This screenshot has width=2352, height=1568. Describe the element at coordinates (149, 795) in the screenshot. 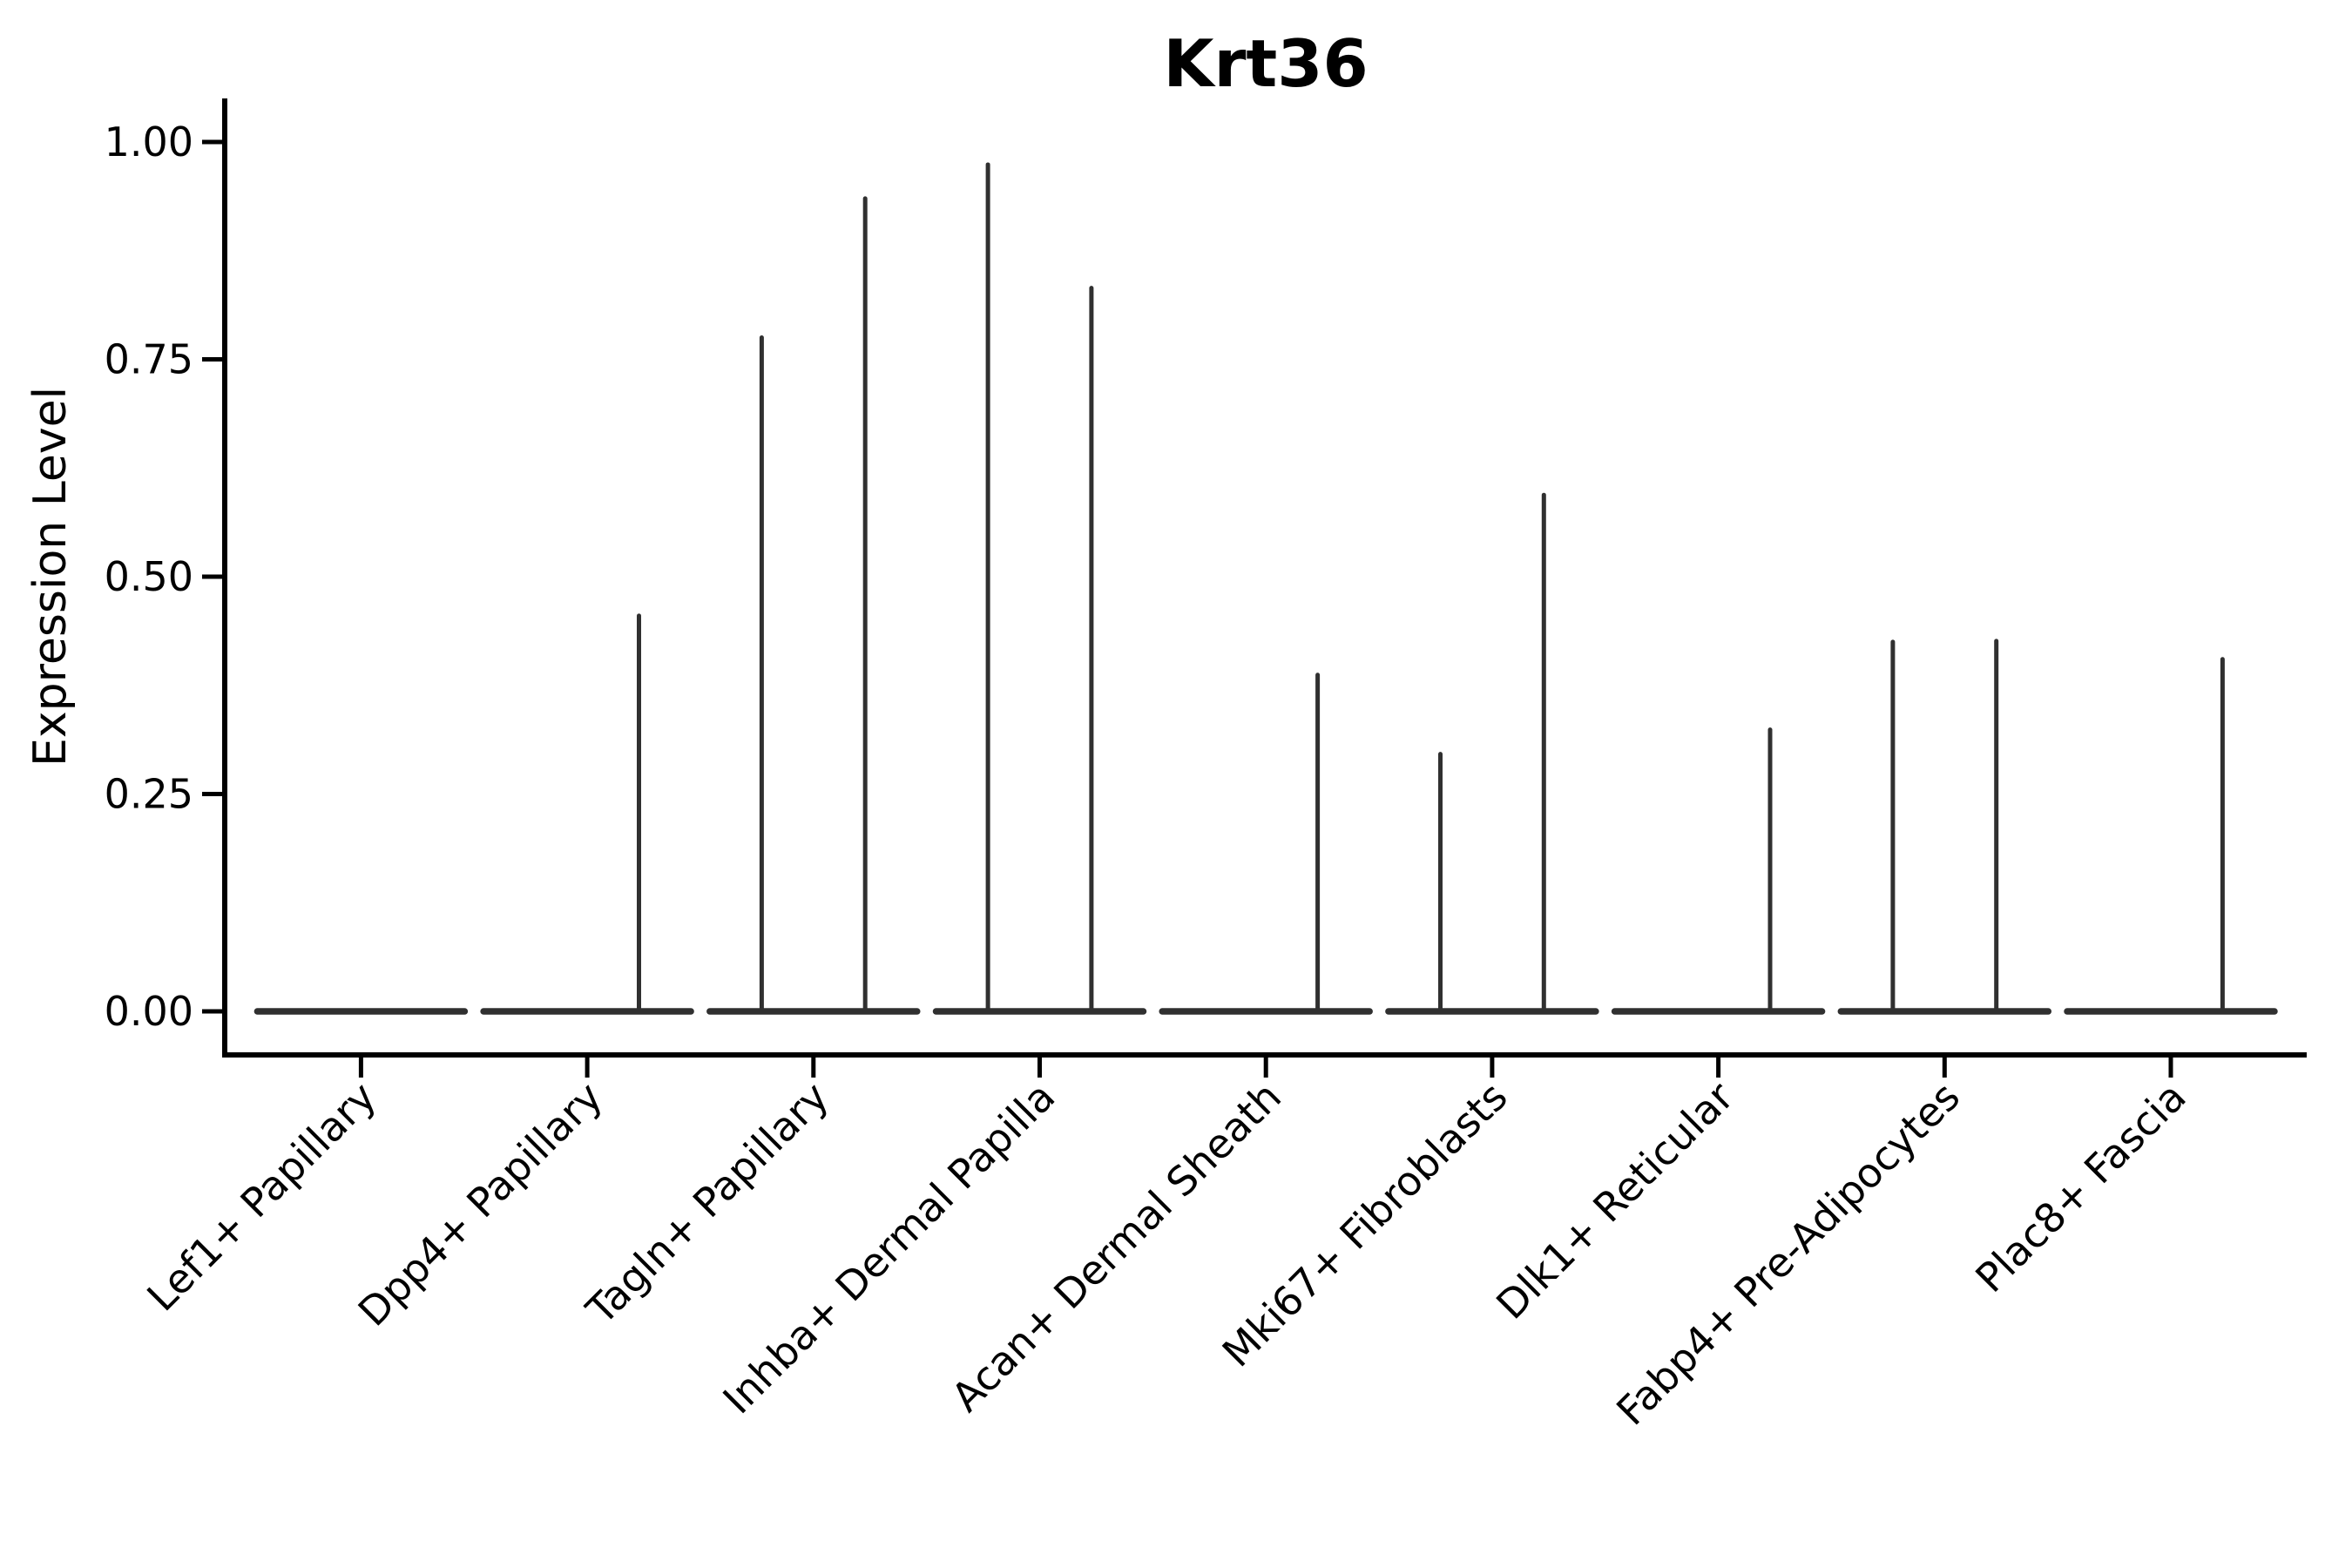

I see `y-tick-label: 0.25` at that location.